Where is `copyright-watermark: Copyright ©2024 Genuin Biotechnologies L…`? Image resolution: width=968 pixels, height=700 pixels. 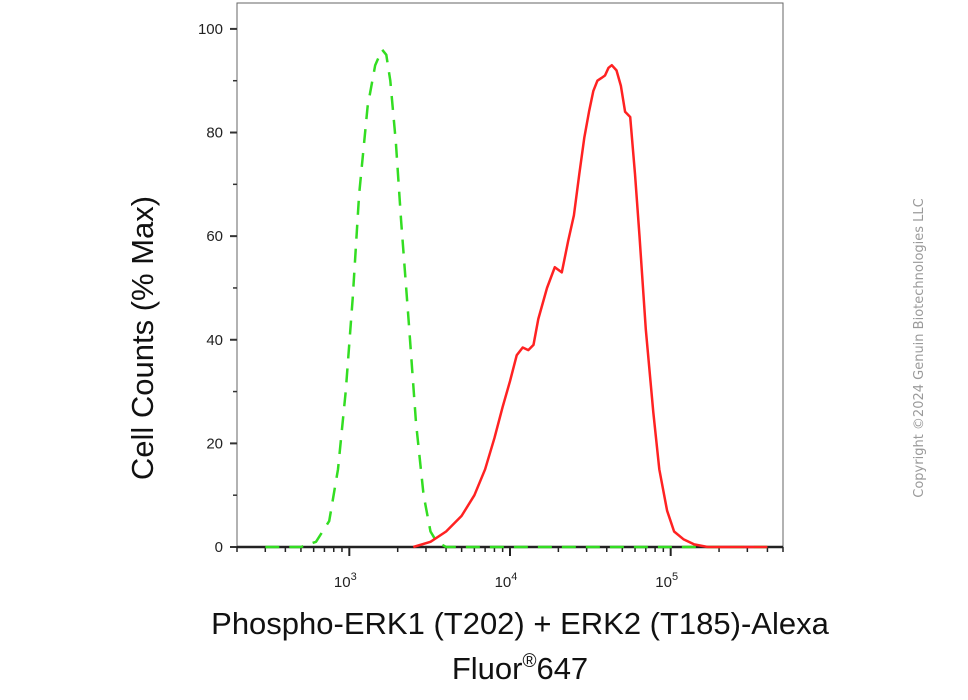 copyright-watermark: Copyright ©2024 Genuin Biotechnologies L… is located at coordinates (919, 347).